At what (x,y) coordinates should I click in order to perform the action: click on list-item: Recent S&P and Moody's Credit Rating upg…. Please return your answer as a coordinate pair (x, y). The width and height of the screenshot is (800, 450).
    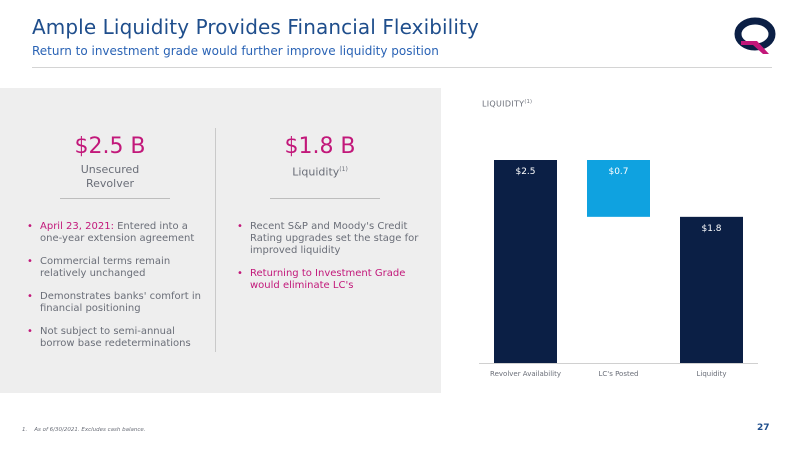
    Looking at the image, I should click on (328, 239).